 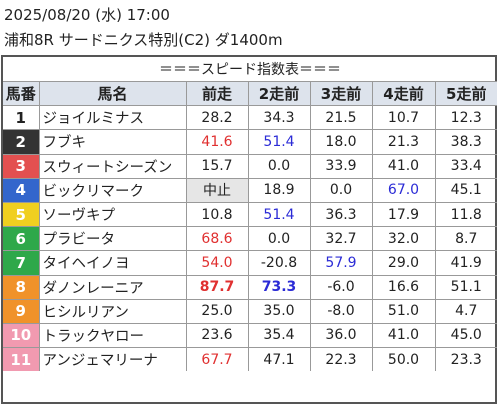 What do you see at coordinates (465, 214) in the screenshot?
I see `speed-index-cell: 11.8` at bounding box center [465, 214].